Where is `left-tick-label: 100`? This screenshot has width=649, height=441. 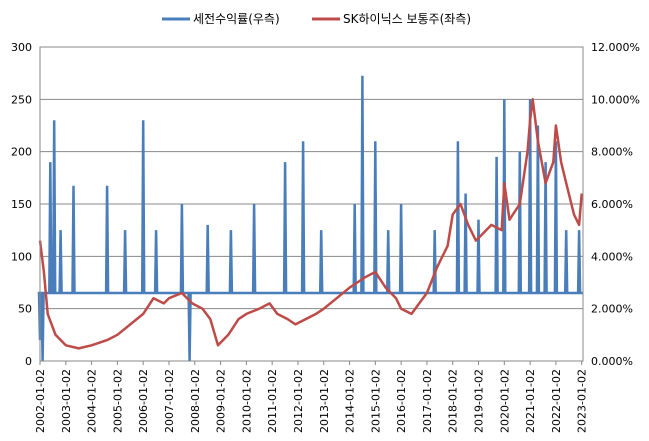 left-tick-label: 100 is located at coordinates (21, 256).